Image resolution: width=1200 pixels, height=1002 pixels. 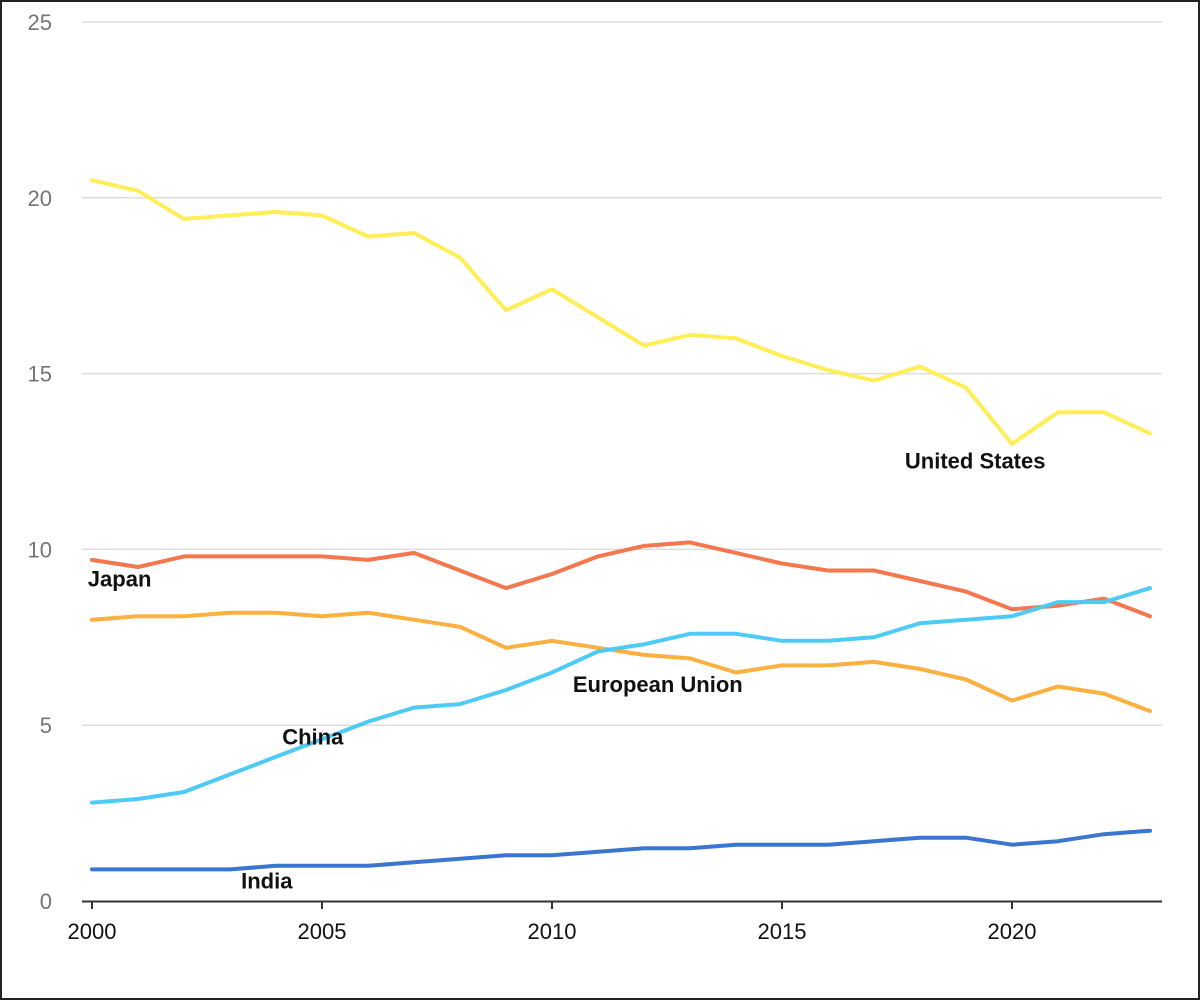 What do you see at coordinates (46, 901) in the screenshot?
I see `y-tick-label: 0` at bounding box center [46, 901].